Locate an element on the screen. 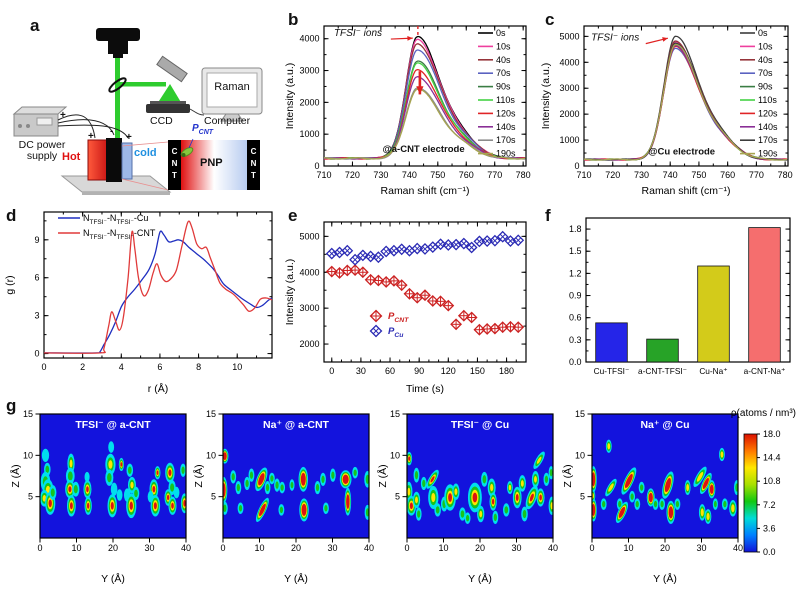 This screenshot has height=589, width=800. legend: PCNT PCu is located at coordinates (389, 324).